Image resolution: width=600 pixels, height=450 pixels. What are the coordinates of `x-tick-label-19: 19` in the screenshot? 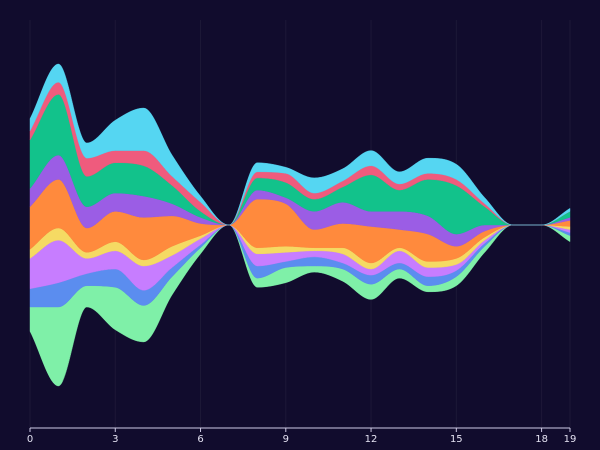 It's located at (570, 439).